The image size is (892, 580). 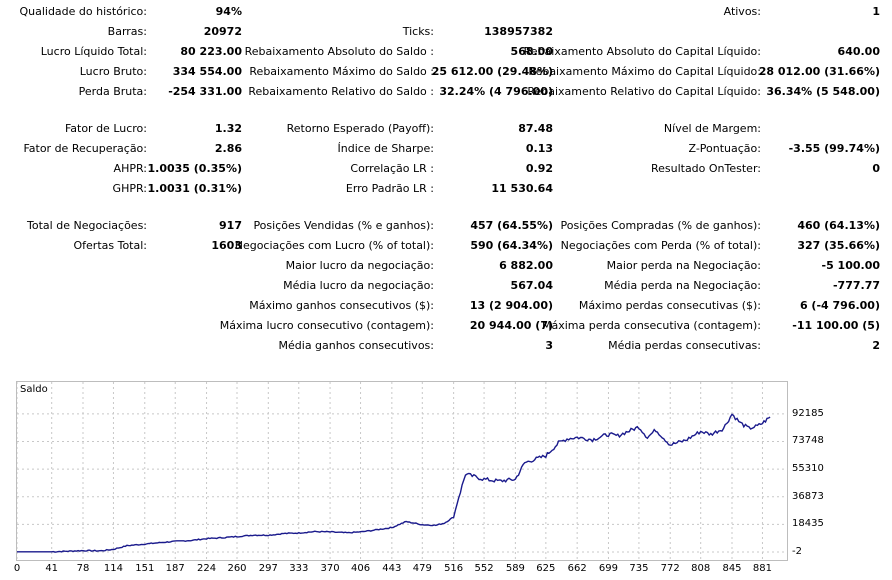 What do you see at coordinates (515, 568) in the screenshot?
I see `x-tick-label: 589` at bounding box center [515, 568].